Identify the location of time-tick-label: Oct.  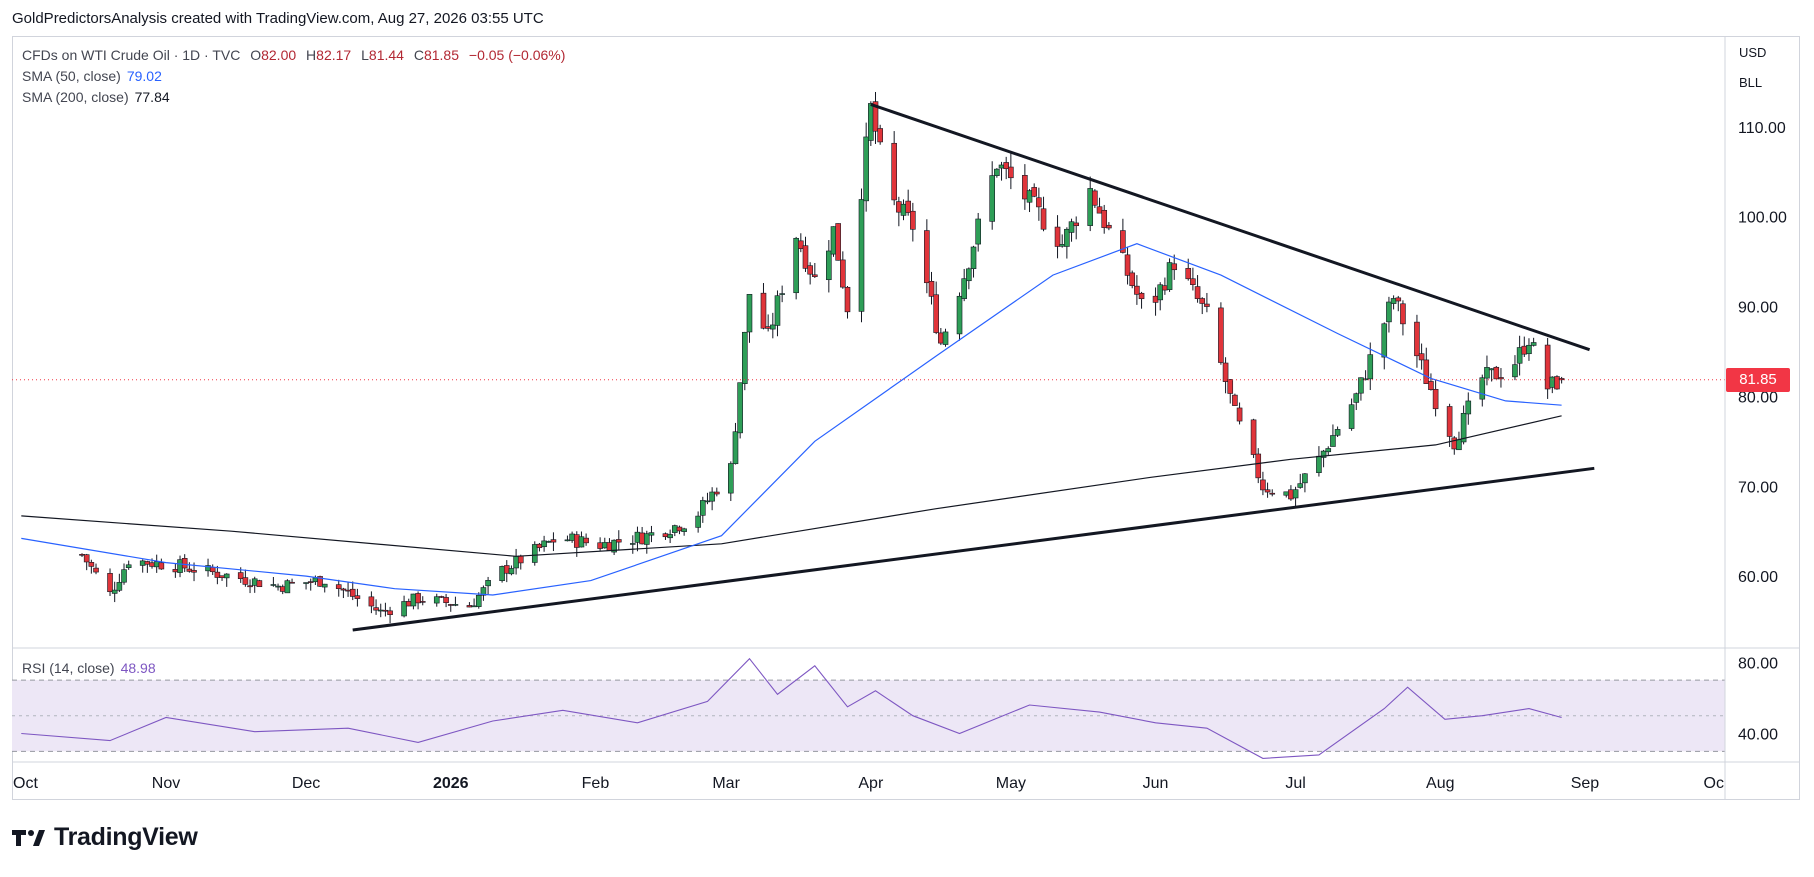
(25, 783).